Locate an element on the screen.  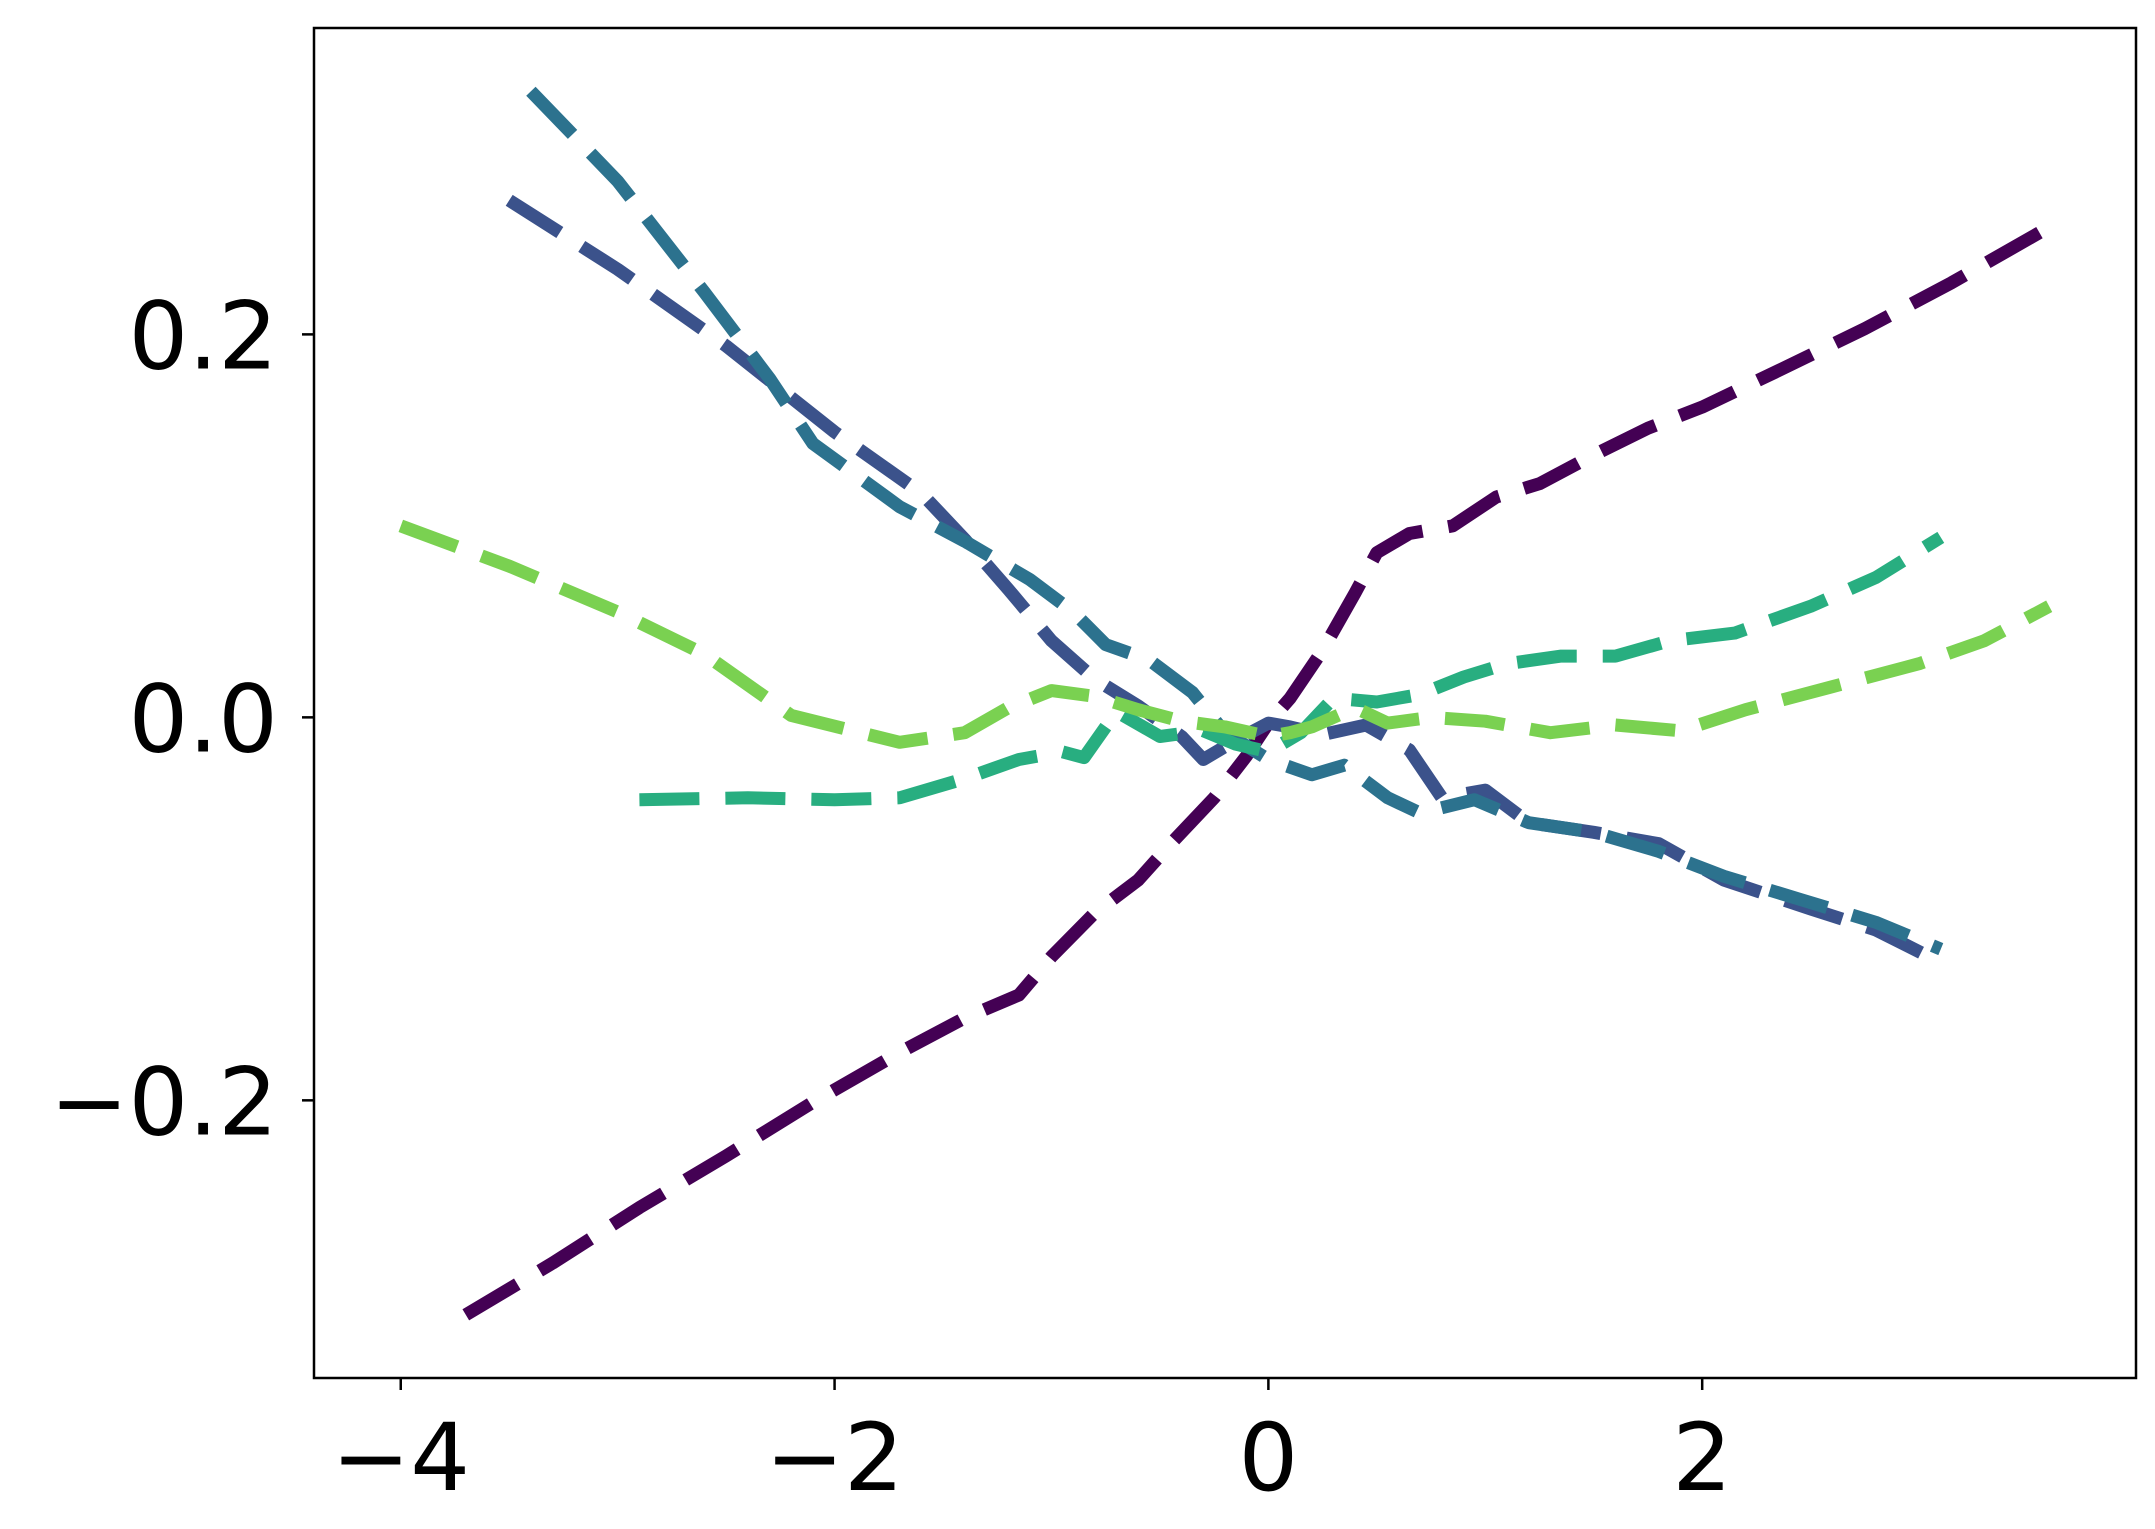
y-tick-label: 0.2 is located at coordinates (204, 336).